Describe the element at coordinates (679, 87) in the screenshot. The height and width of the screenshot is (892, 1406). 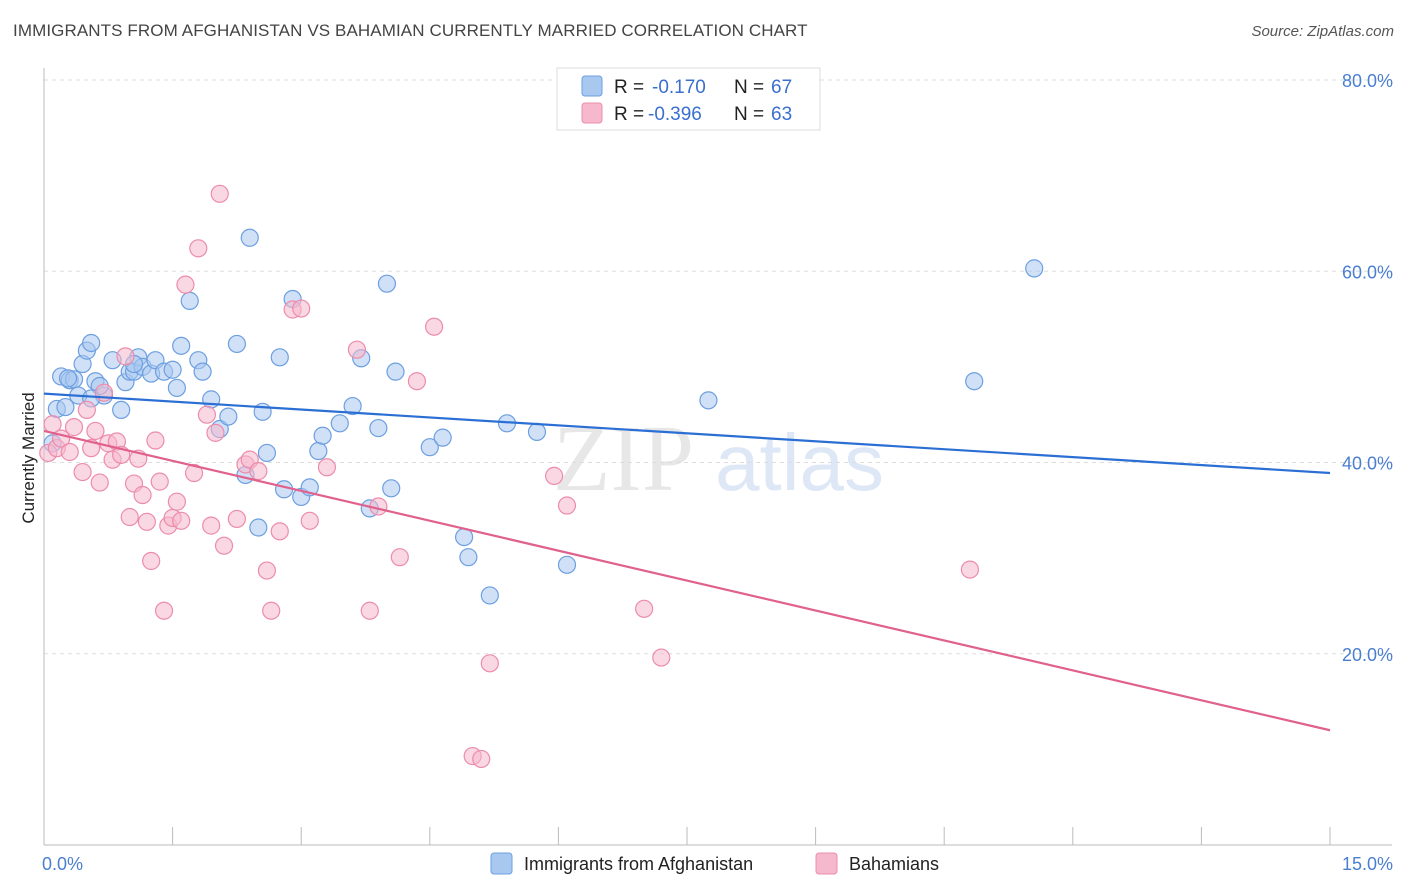
I see `legend-r-value-blue: -0.170` at that location.